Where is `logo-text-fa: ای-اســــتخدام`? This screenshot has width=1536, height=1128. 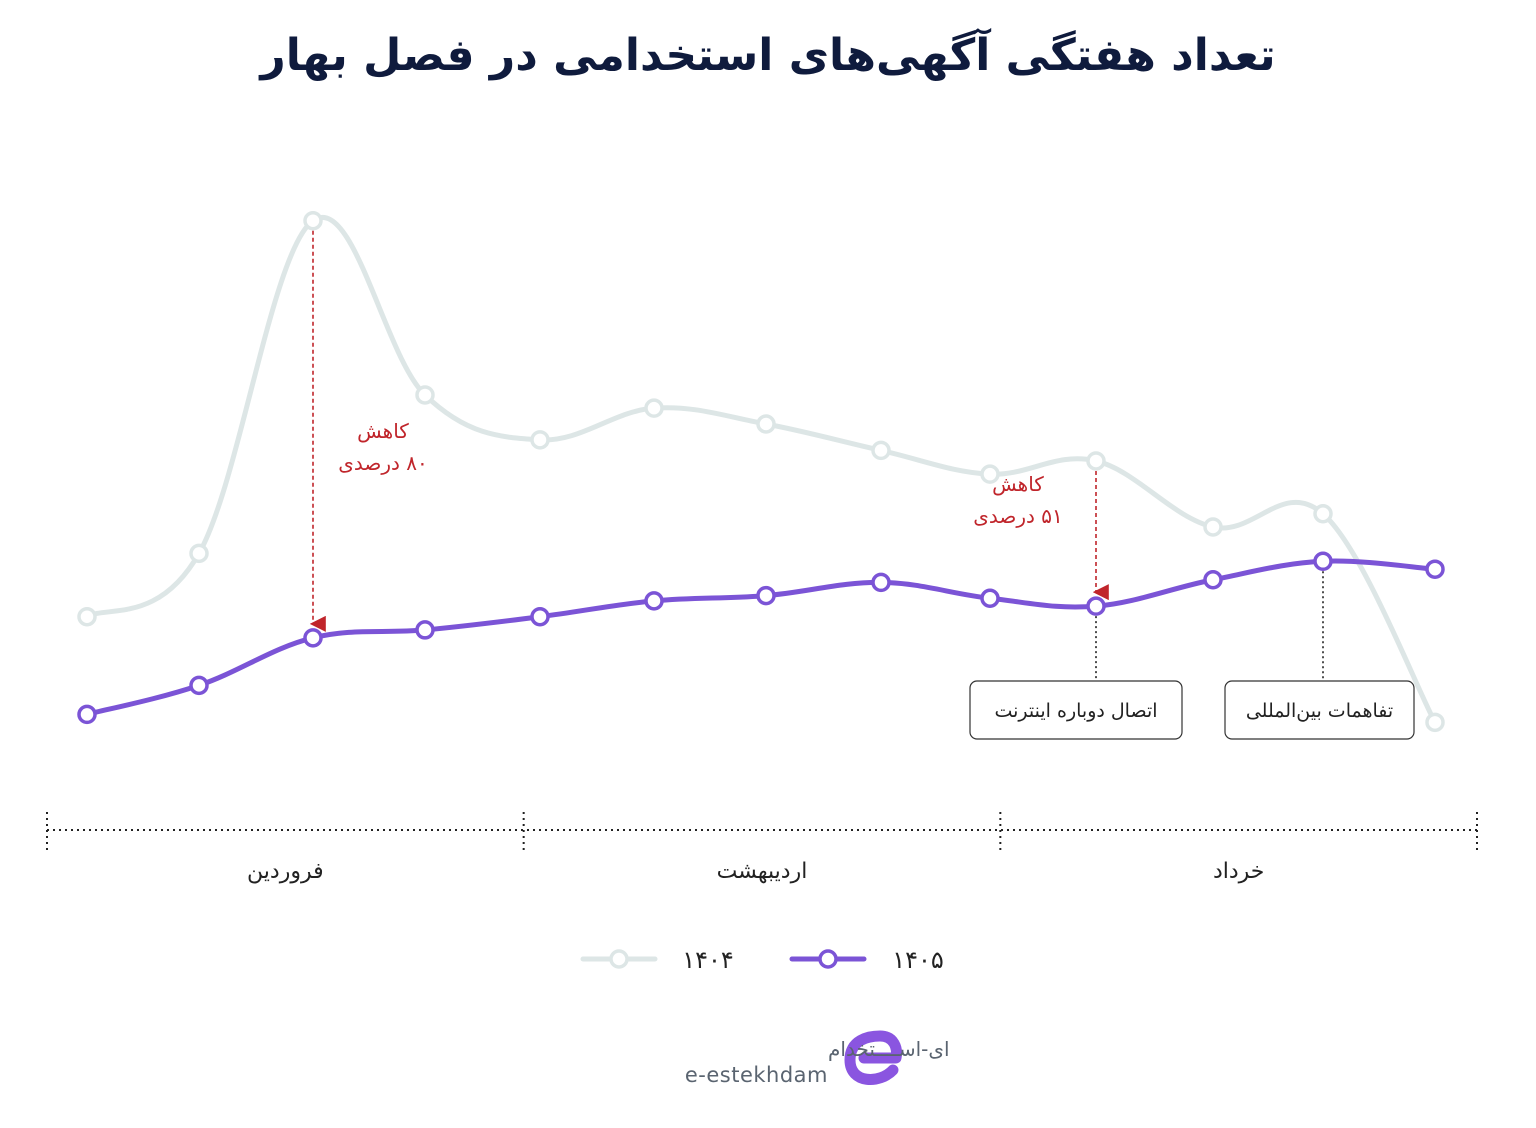
logo-text-fa: ای-اســــتخدام is located at coordinates (889, 1049).